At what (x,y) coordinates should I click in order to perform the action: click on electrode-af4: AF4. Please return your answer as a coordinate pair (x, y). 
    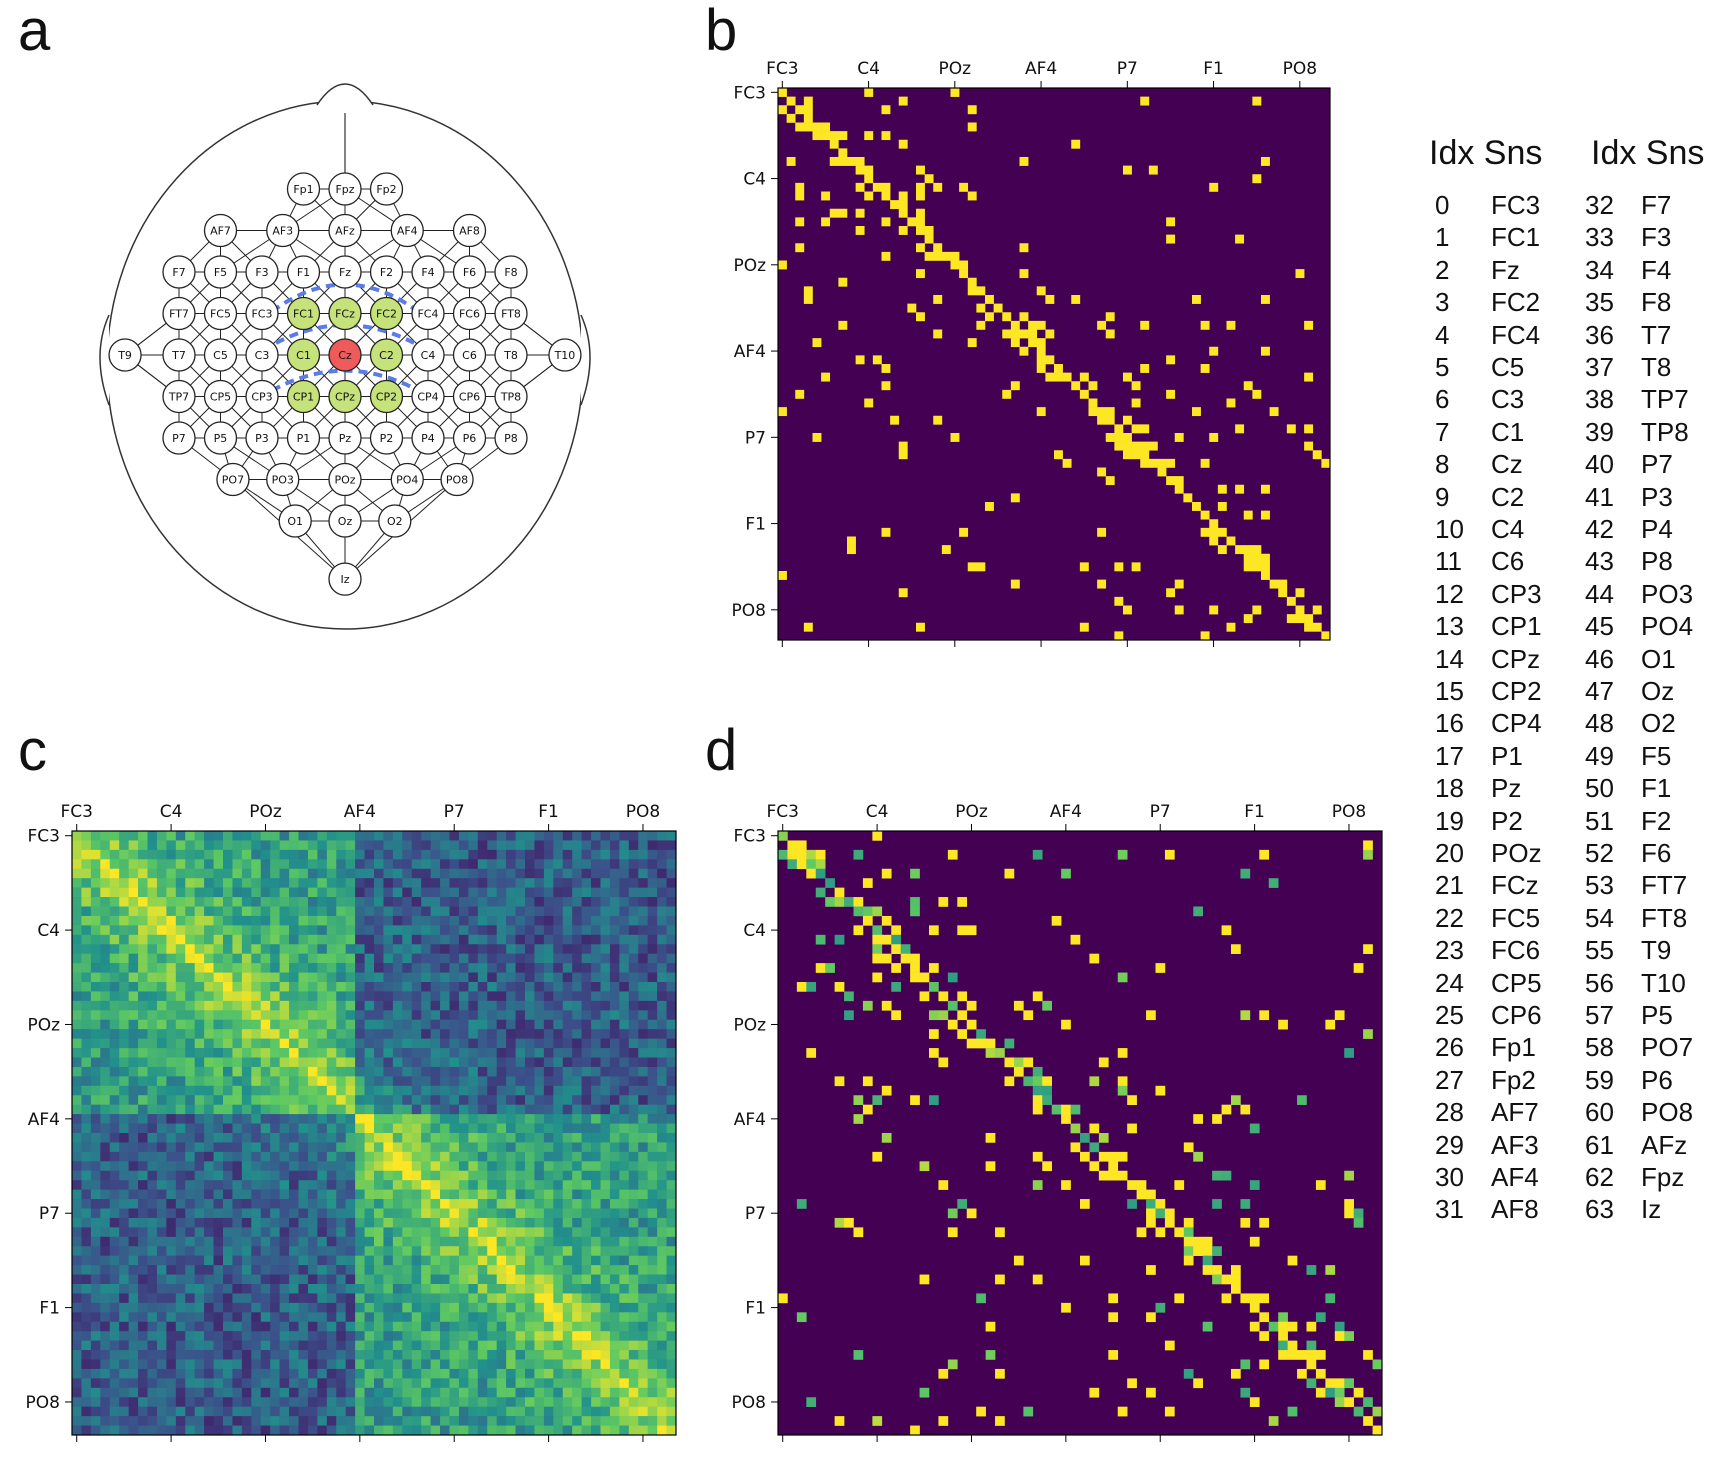
    Looking at the image, I should click on (407, 231).